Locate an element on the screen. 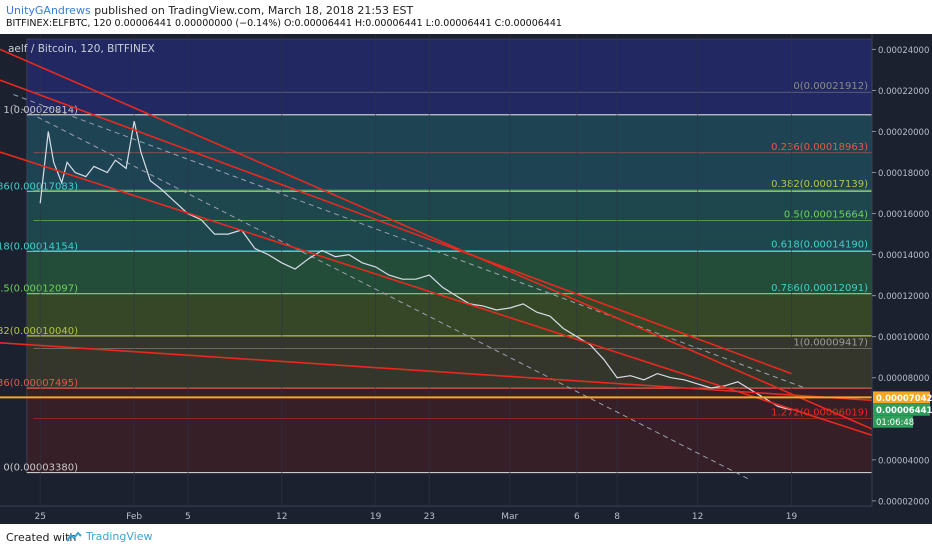  x-tick-label: Mar is located at coordinates (509, 517).